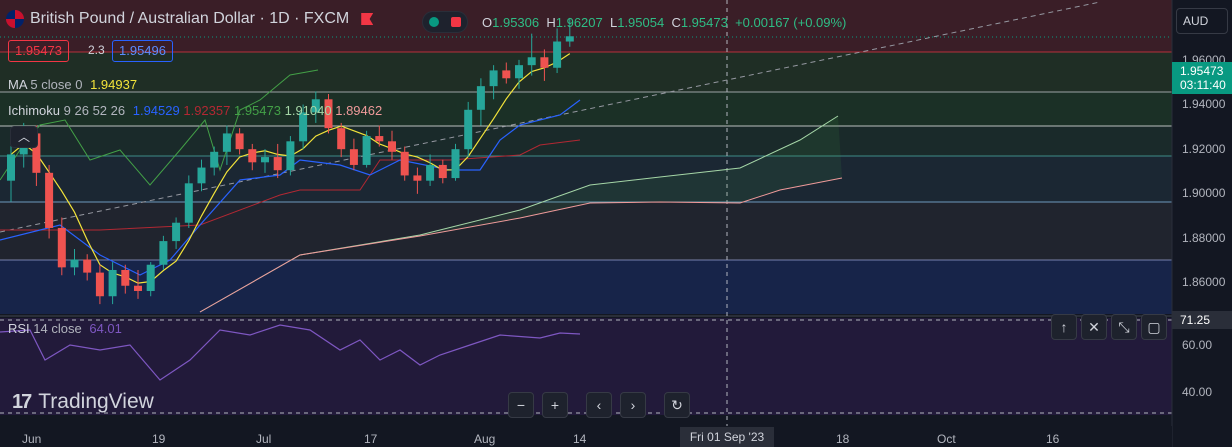 This screenshot has width=1232, height=447. Describe the element at coordinates (1203, 85) in the screenshot. I see `bar-countdown: 03:11:40` at that location.